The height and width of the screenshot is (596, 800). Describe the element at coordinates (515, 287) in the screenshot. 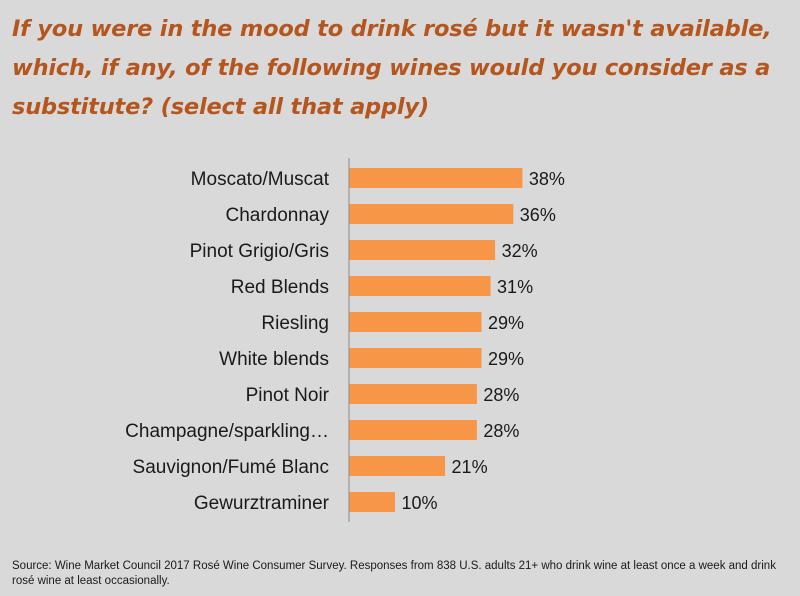

I see `value-label: 31%` at that location.